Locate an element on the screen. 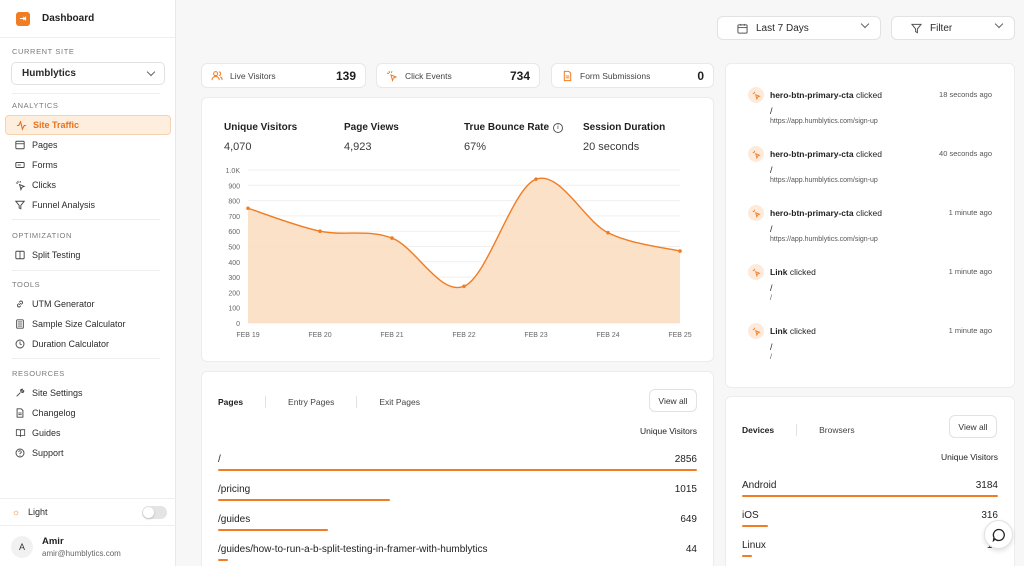 This screenshot has height=566, width=1024. list-item: Android 3184 is located at coordinates (870, 492).